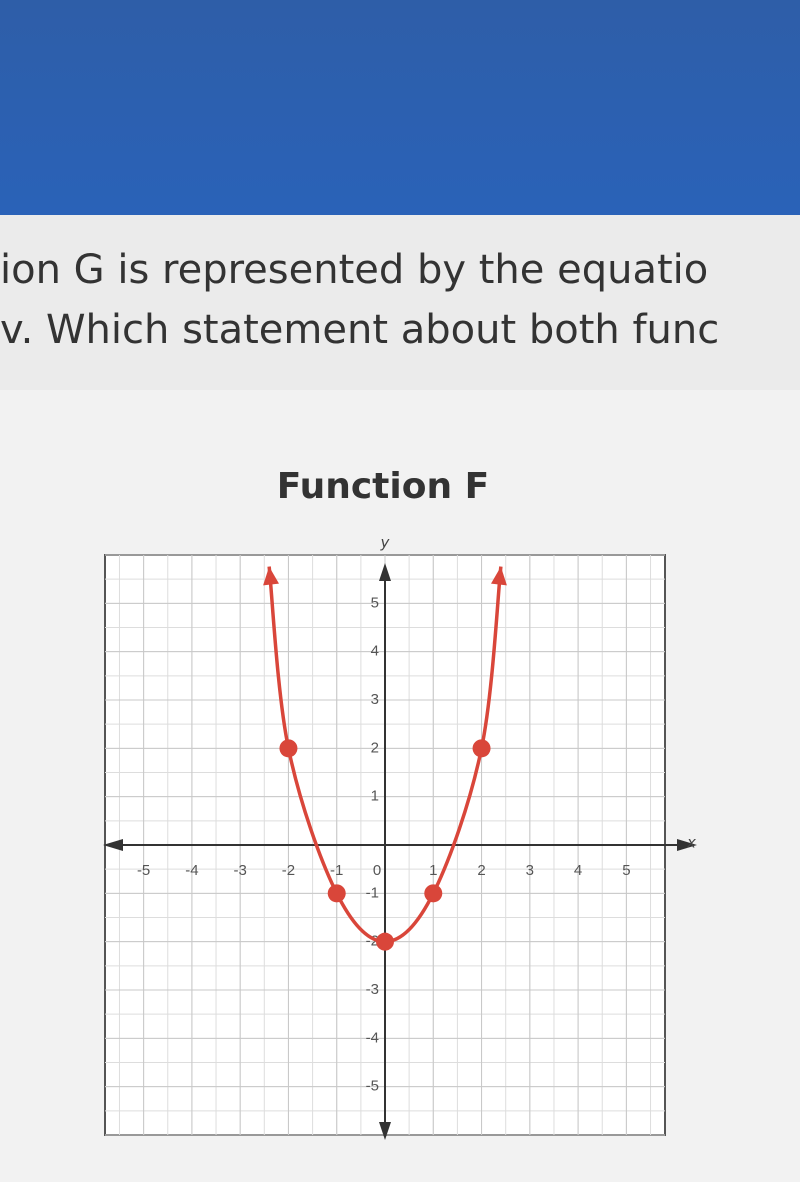 The width and height of the screenshot is (800, 1182). I want to click on x-tick-label: 2, so click(481, 870).